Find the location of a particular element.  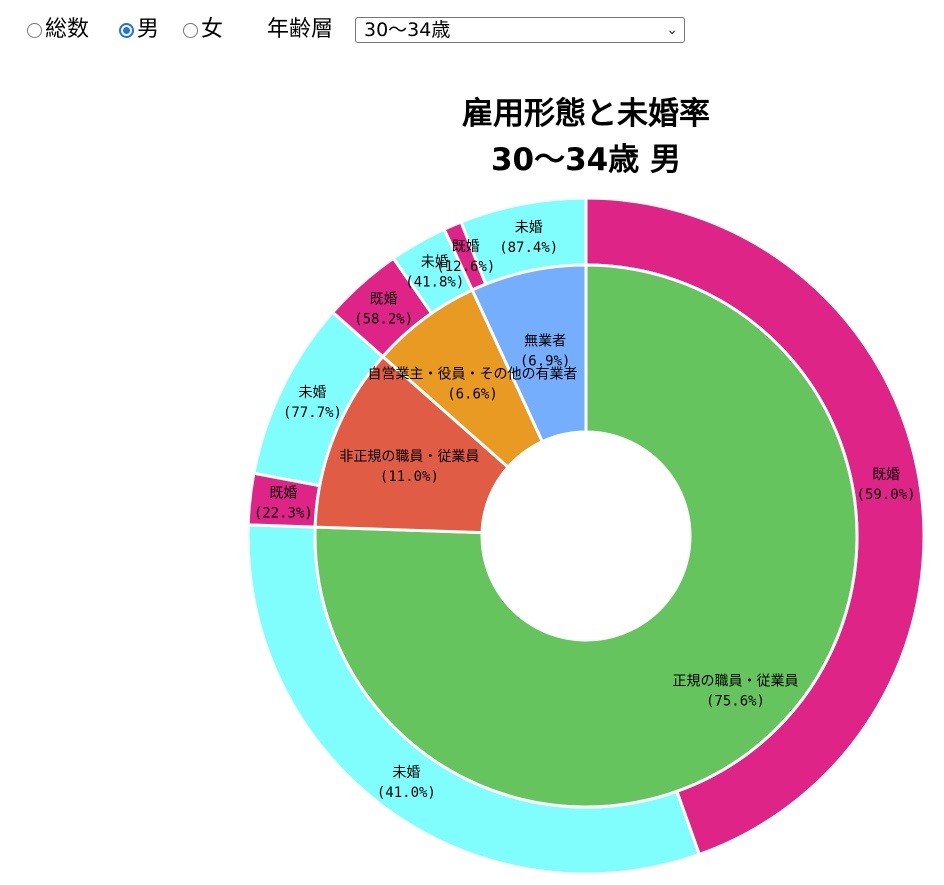

outer-slice-label-7-line-1: (87.4%) is located at coordinates (528, 248).